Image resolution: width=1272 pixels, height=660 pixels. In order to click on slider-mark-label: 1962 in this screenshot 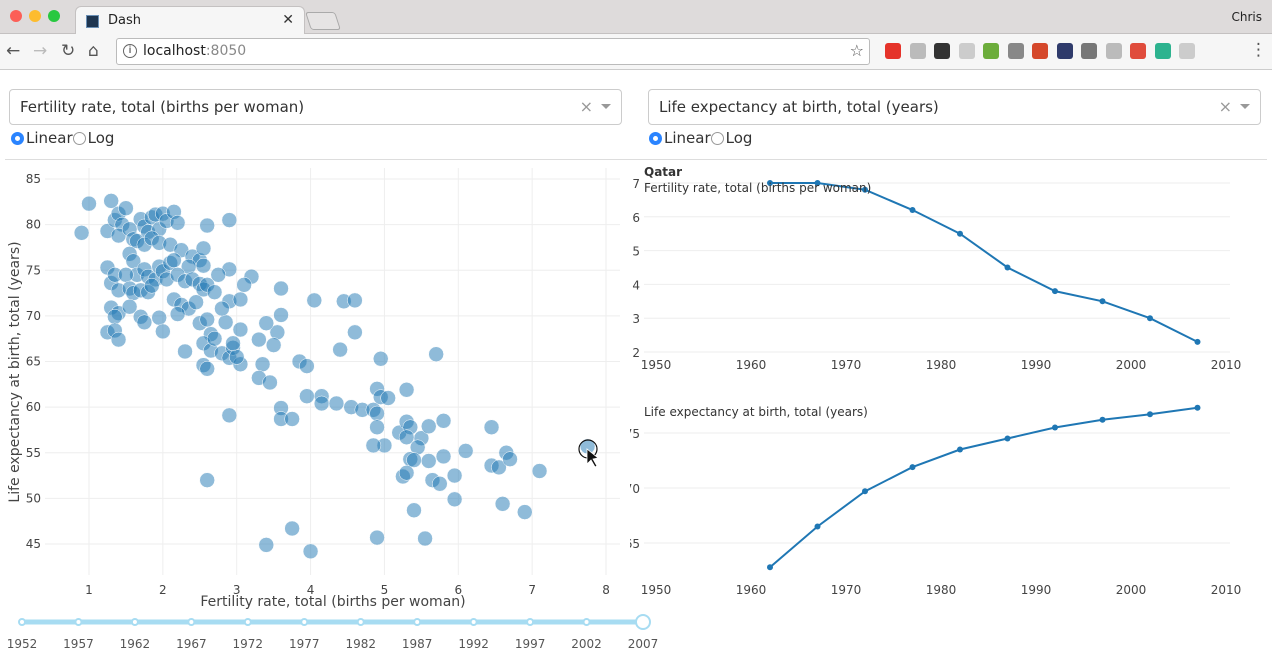, I will do `click(135, 644)`.